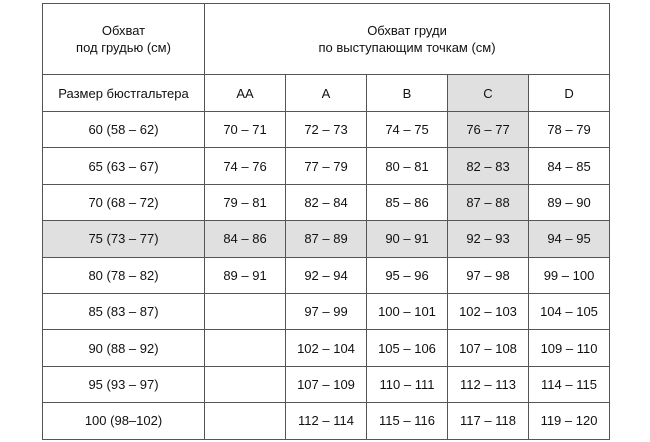  I want to click on size-cell: 80 (78 – 82), so click(123, 275).